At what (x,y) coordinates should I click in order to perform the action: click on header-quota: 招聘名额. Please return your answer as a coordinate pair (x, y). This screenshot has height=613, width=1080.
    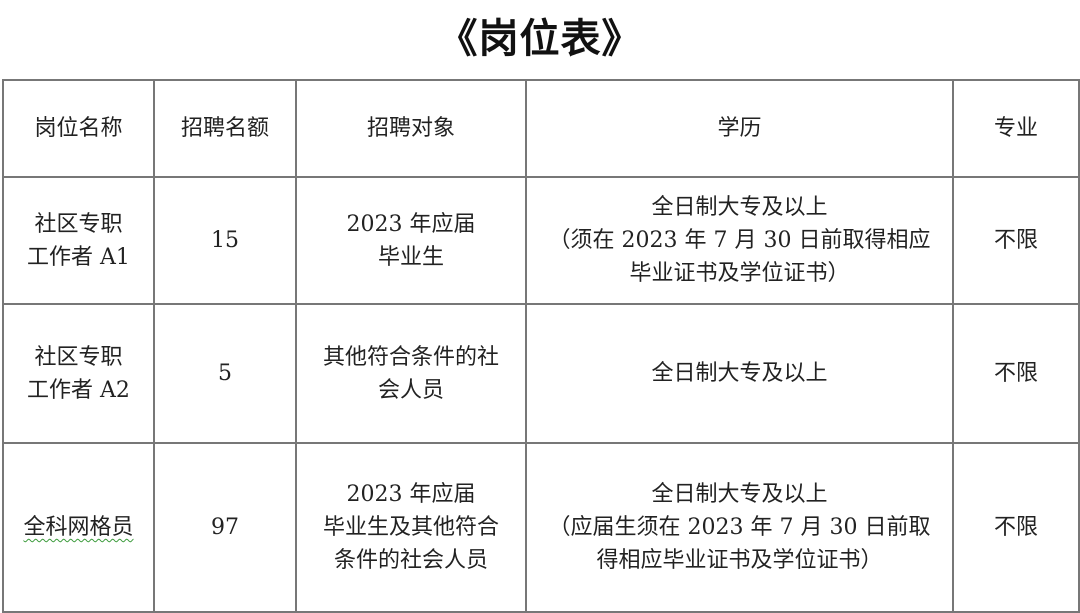
    Looking at the image, I should click on (225, 128).